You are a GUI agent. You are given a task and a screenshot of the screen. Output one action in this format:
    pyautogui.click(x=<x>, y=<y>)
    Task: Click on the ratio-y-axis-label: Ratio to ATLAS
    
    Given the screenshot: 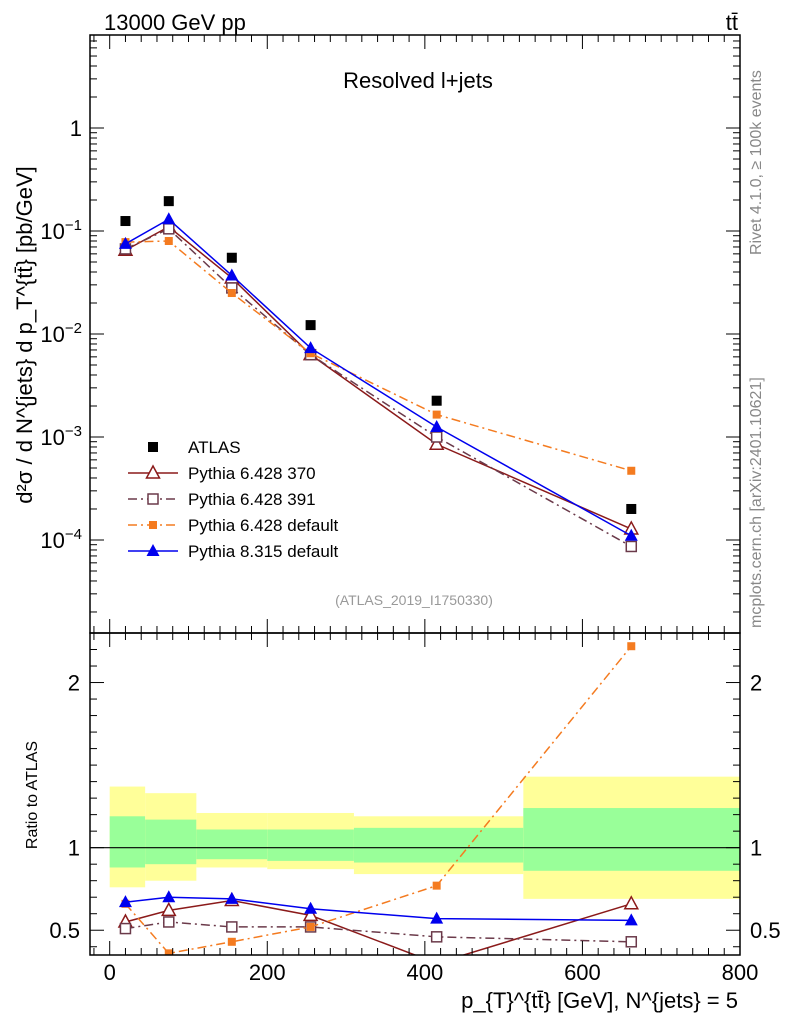 What is the action you would take?
    pyautogui.click(x=32, y=795)
    